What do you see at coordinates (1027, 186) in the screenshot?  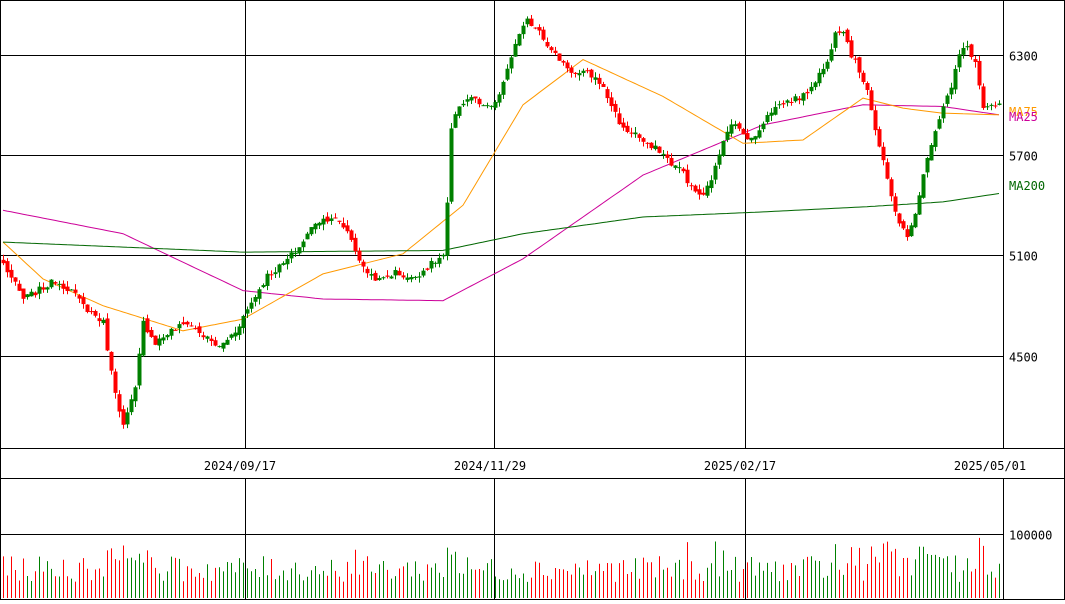 I see `ma-legend-ma200: MA200` at bounding box center [1027, 186].